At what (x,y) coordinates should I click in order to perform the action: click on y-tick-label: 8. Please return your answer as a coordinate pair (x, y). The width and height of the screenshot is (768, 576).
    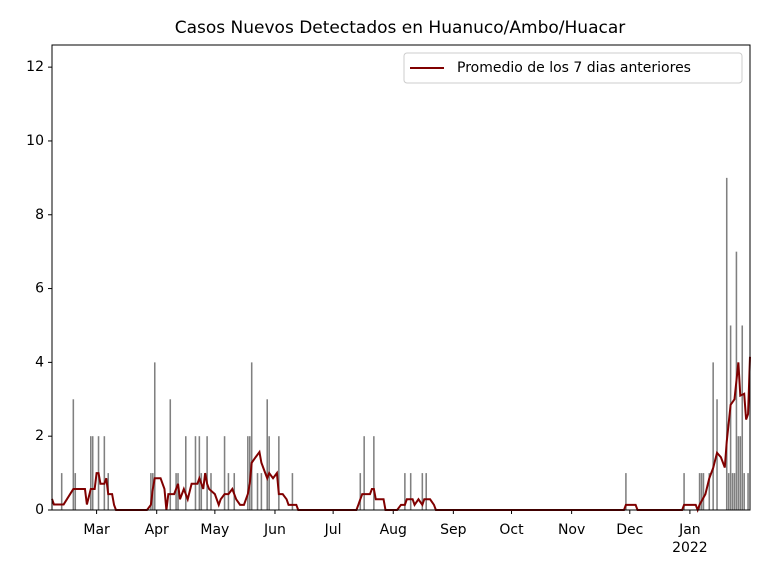
    Looking at the image, I should click on (39, 215).